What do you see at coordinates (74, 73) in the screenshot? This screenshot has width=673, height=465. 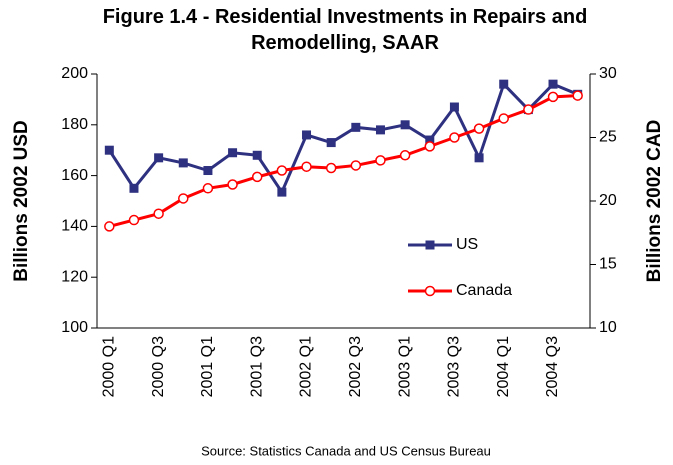 I see `y-tick-label: 200` at bounding box center [74, 73].